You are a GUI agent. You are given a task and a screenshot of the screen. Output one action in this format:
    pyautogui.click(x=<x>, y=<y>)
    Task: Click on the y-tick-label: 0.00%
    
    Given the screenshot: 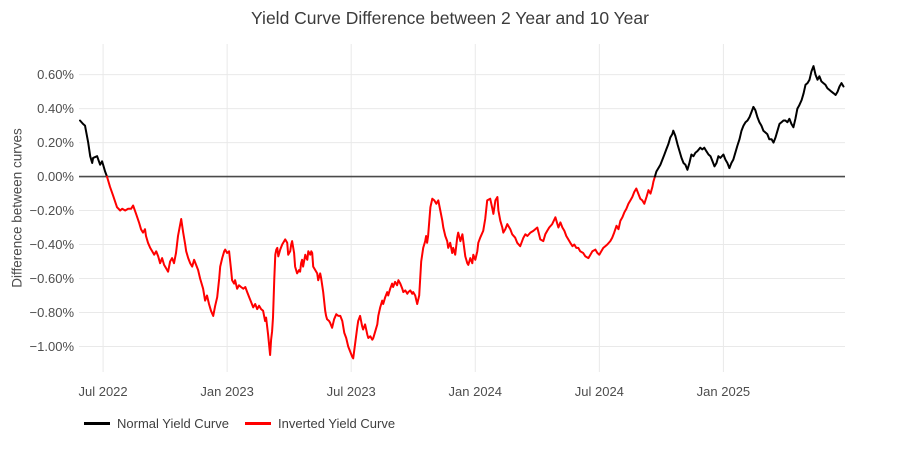 What is the action you would take?
    pyautogui.click(x=55, y=176)
    